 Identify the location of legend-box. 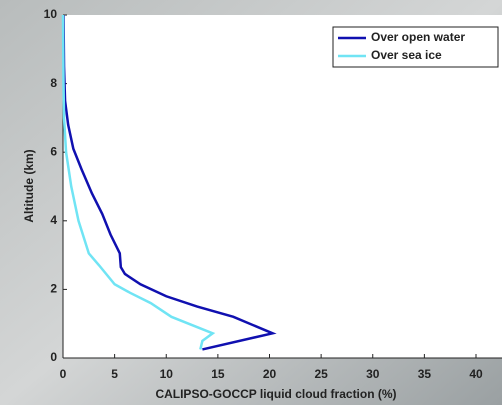
(415, 47).